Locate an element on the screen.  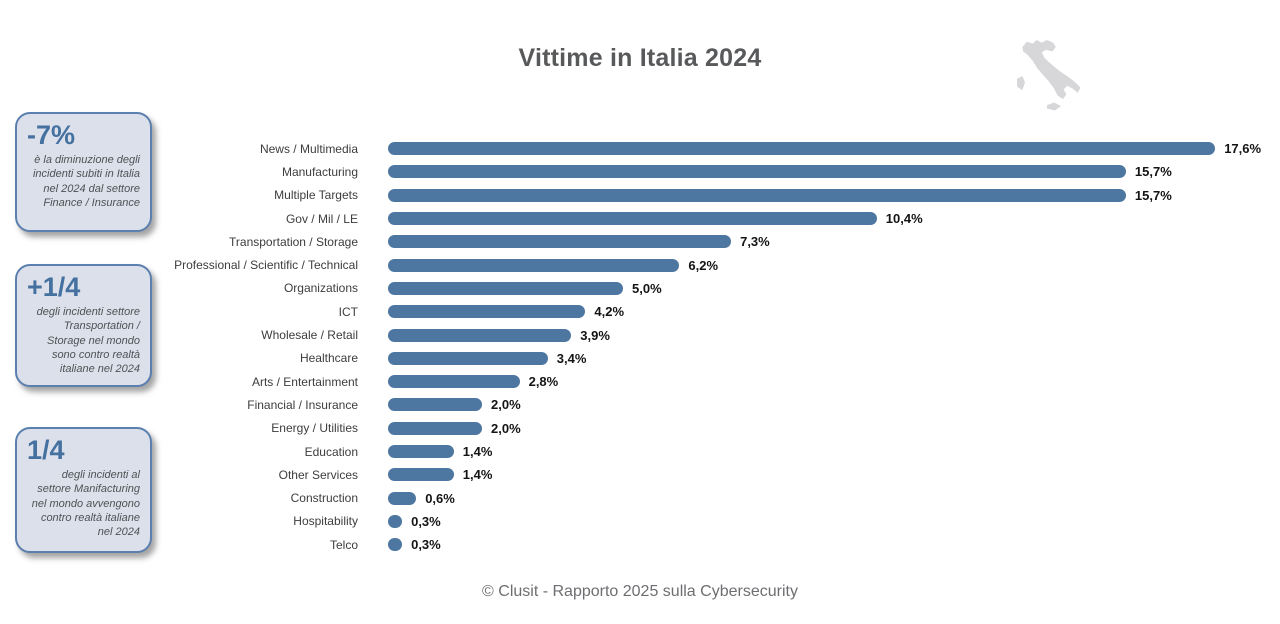
italy-map-icon is located at coordinates (1049, 75).